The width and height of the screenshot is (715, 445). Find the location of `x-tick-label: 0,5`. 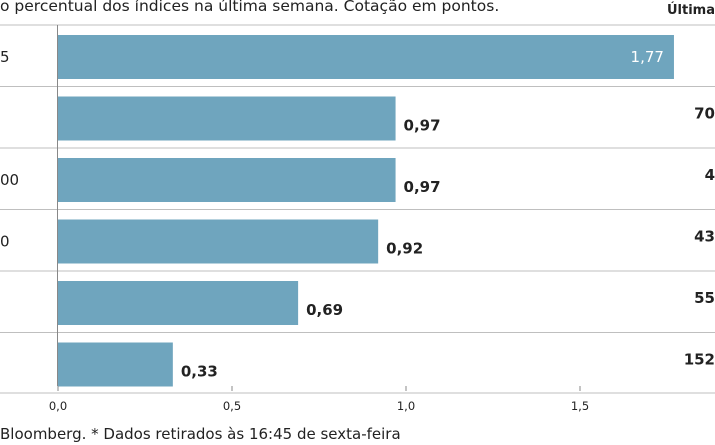

x-tick-label: 0,5 is located at coordinates (232, 406).